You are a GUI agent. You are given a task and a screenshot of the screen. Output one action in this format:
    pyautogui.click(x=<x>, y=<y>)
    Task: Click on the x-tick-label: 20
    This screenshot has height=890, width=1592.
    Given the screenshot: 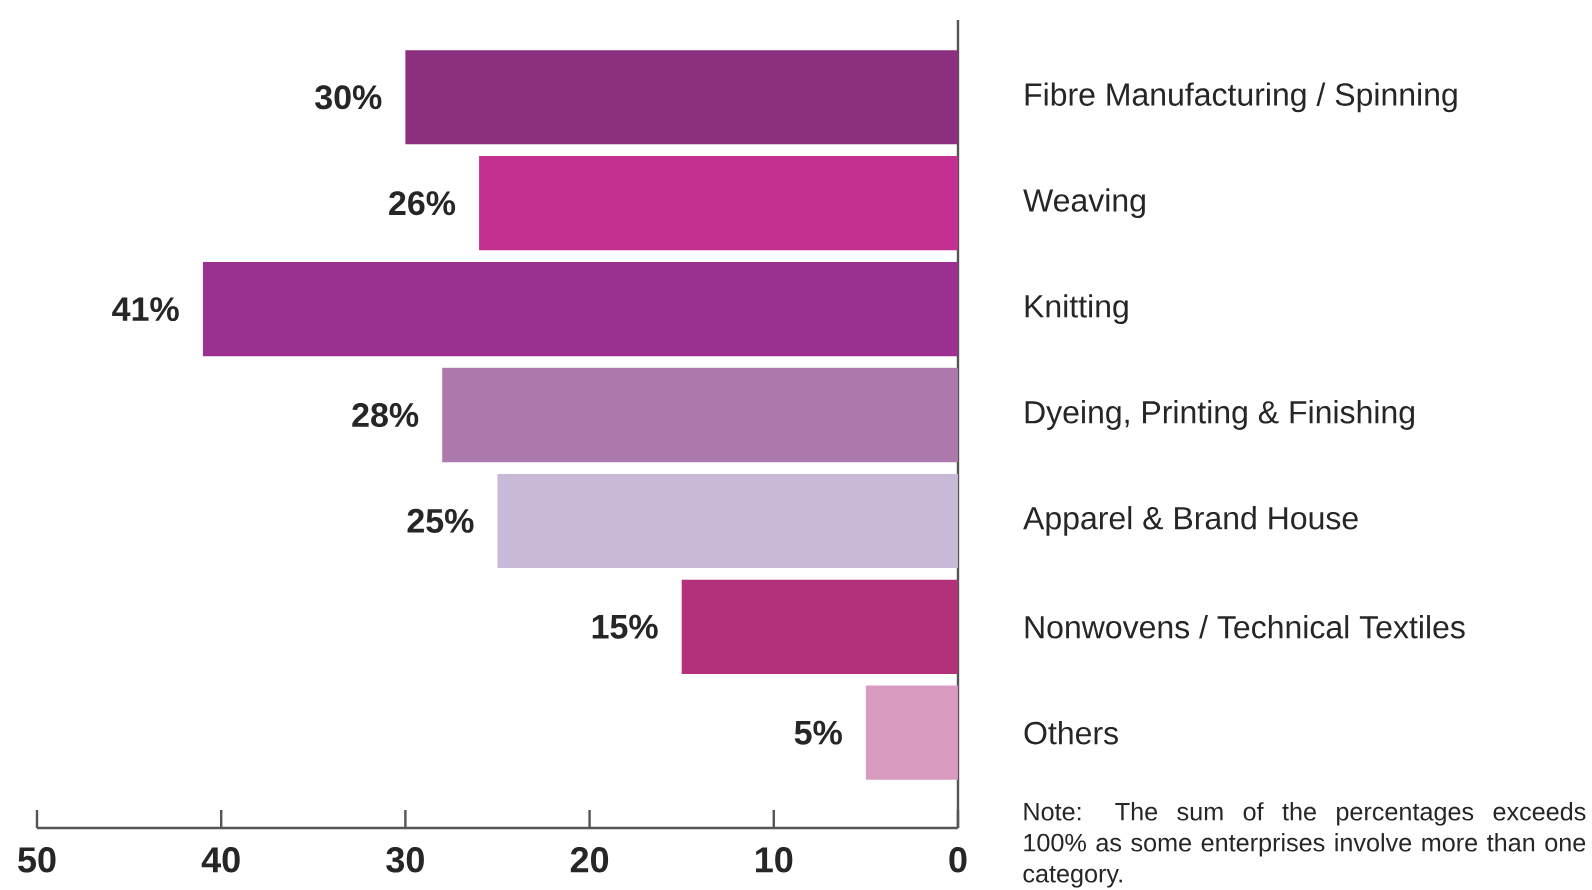 What is the action you would take?
    pyautogui.click(x=589, y=860)
    